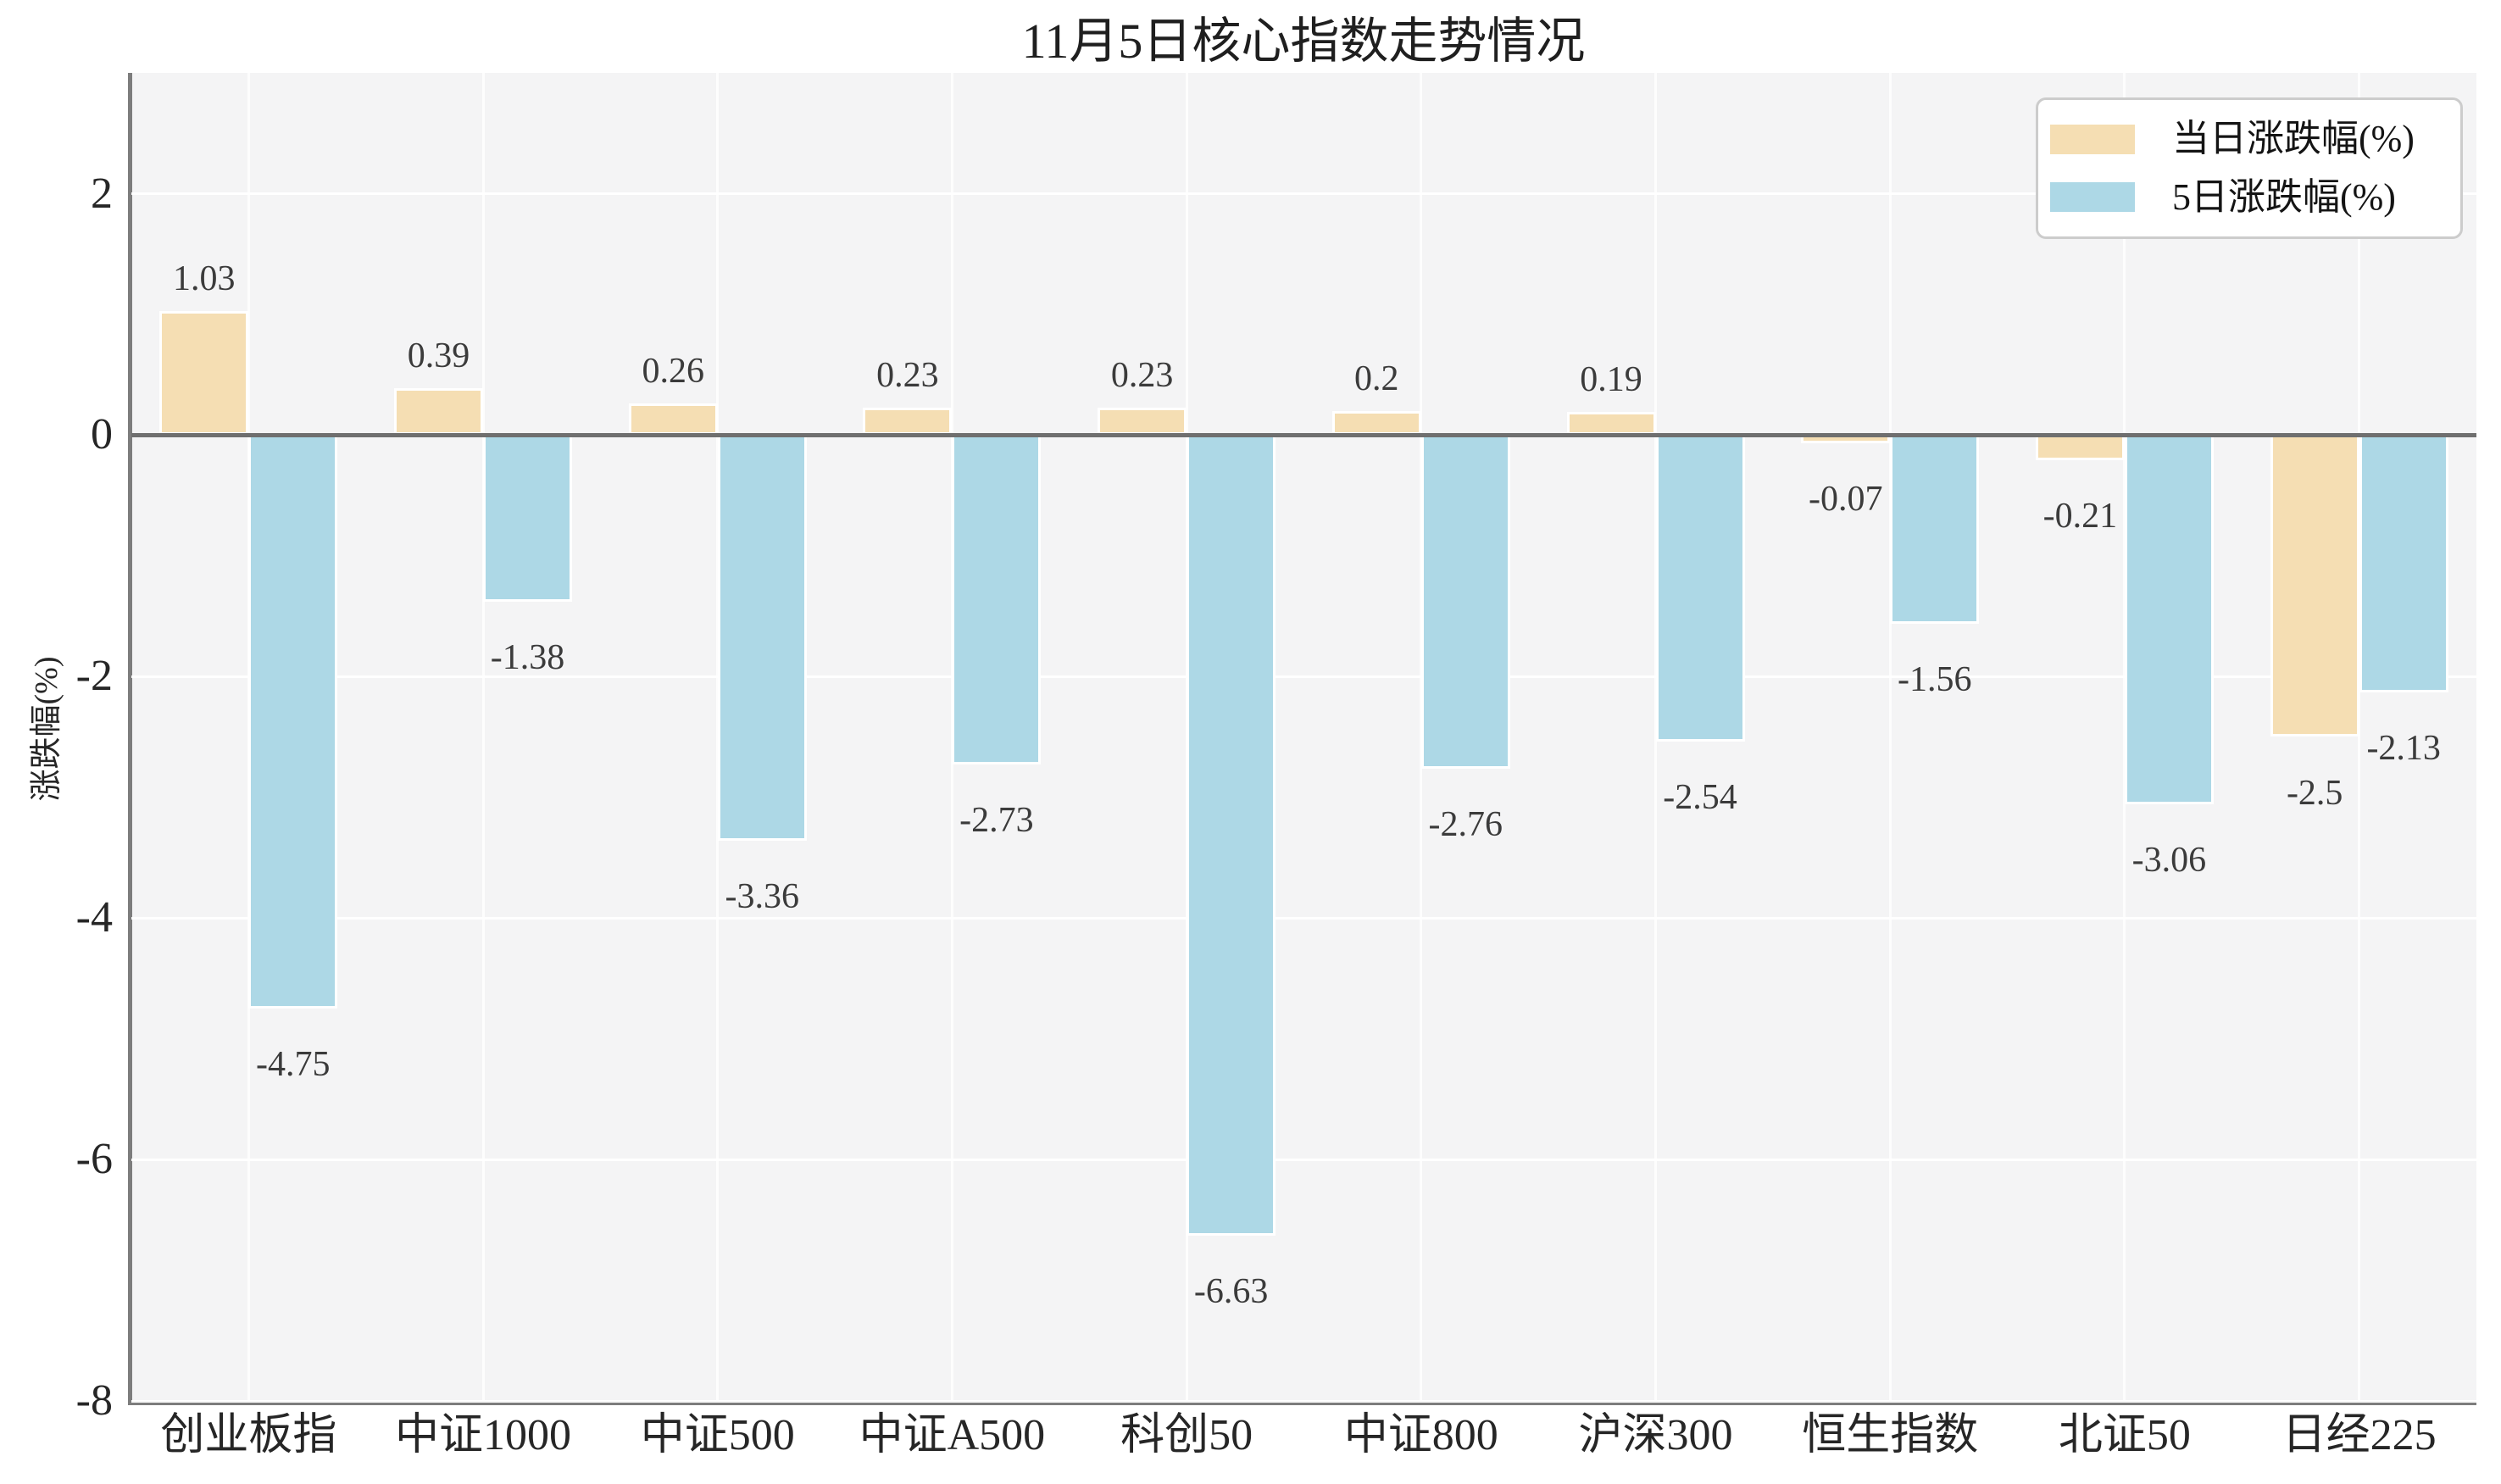  I want to click on legend-swatch-5day, so click(2092, 198).